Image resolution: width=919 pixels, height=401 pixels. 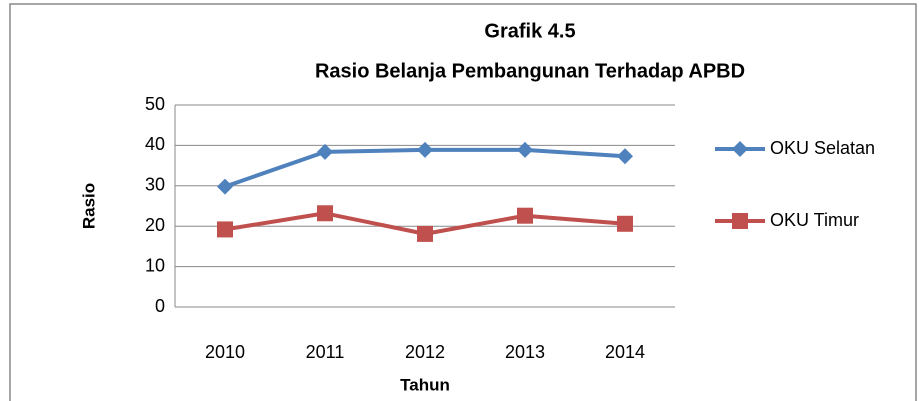 I want to click on y-tick-label: 20, so click(x=155, y=225).